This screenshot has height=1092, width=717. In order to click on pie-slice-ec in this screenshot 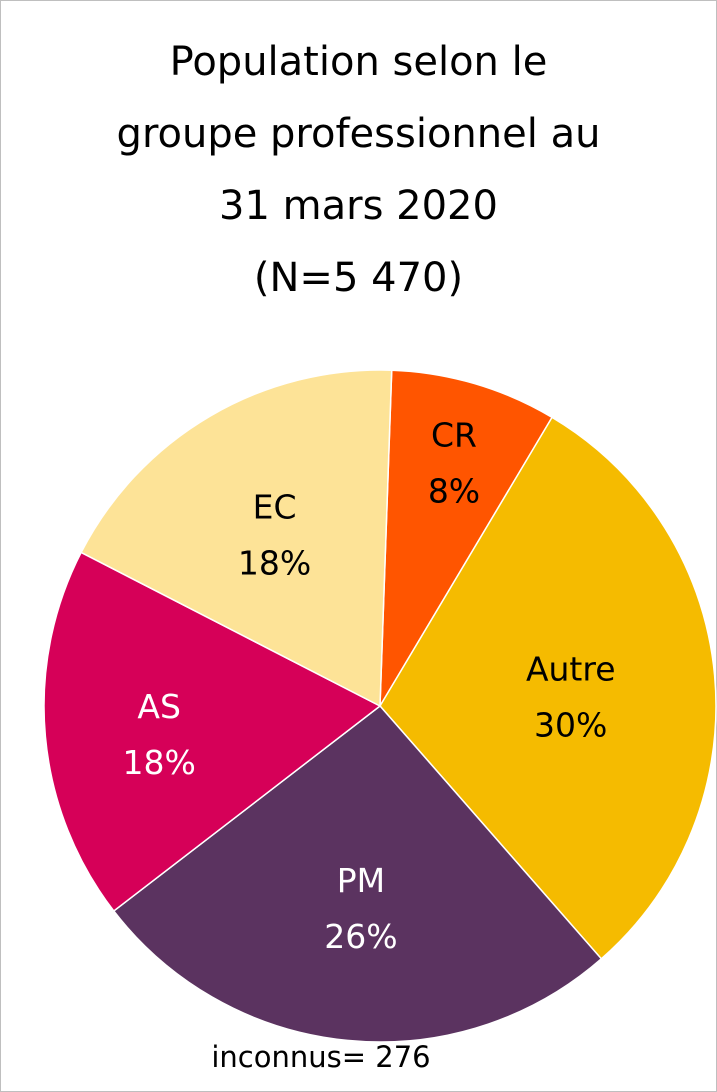, I will do `click(236, 538)`.